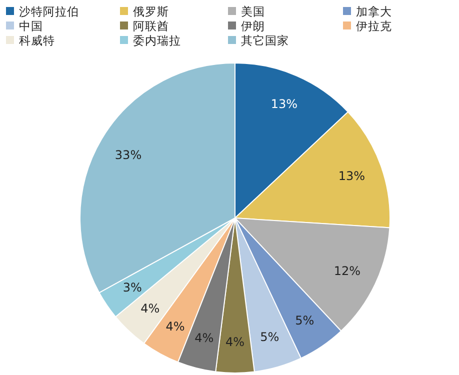 This screenshot has width=459, height=375. I want to click on data-label: 3%, so click(132, 287).